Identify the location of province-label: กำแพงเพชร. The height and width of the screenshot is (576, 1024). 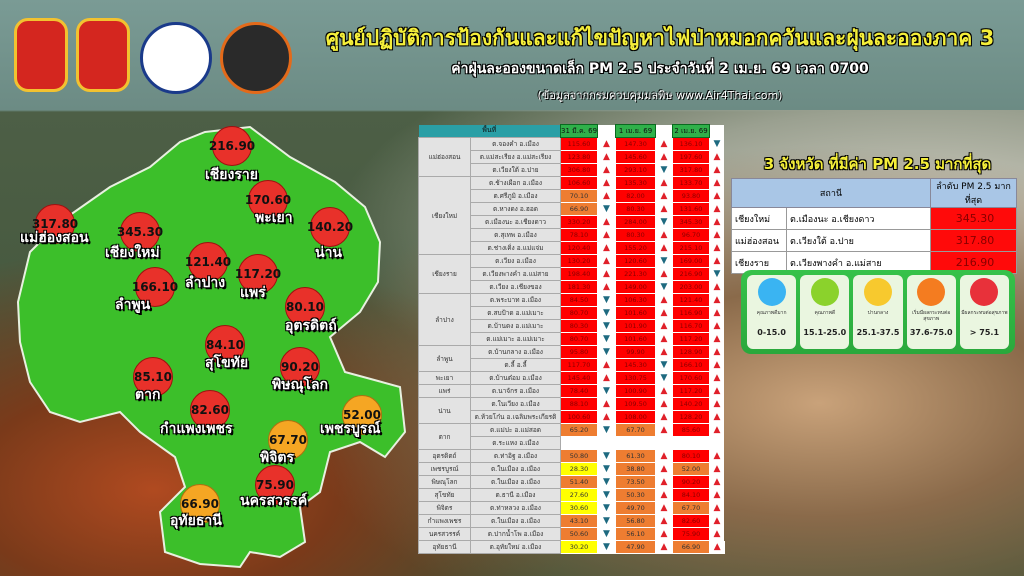
(196, 429).